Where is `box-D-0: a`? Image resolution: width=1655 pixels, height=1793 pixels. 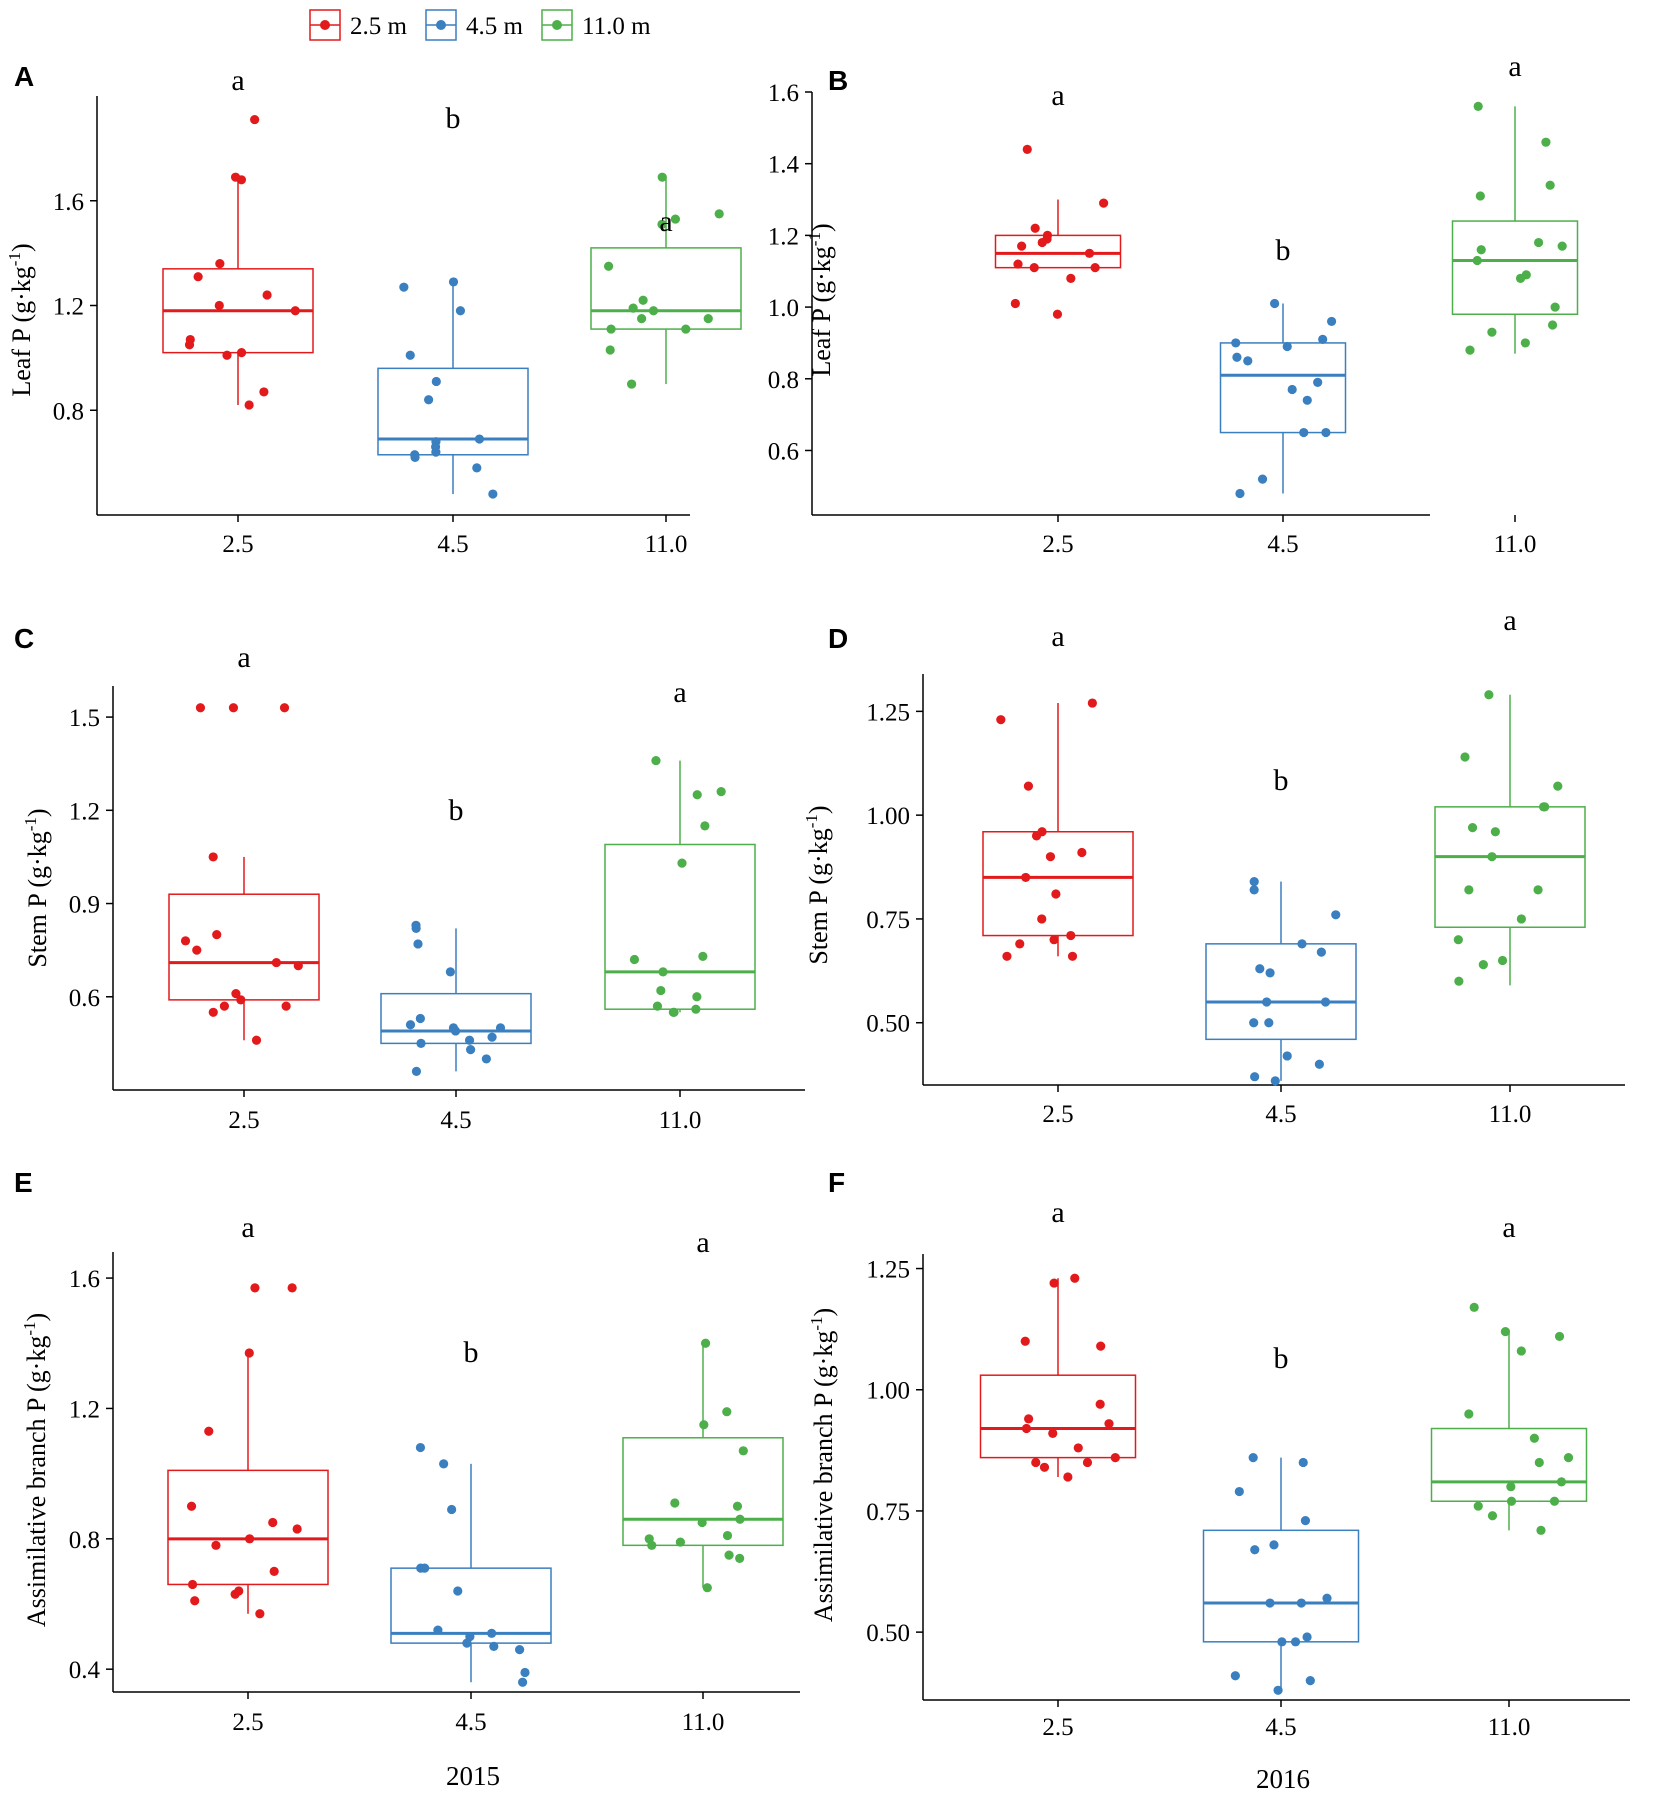 box-D-0: a is located at coordinates (1058, 790).